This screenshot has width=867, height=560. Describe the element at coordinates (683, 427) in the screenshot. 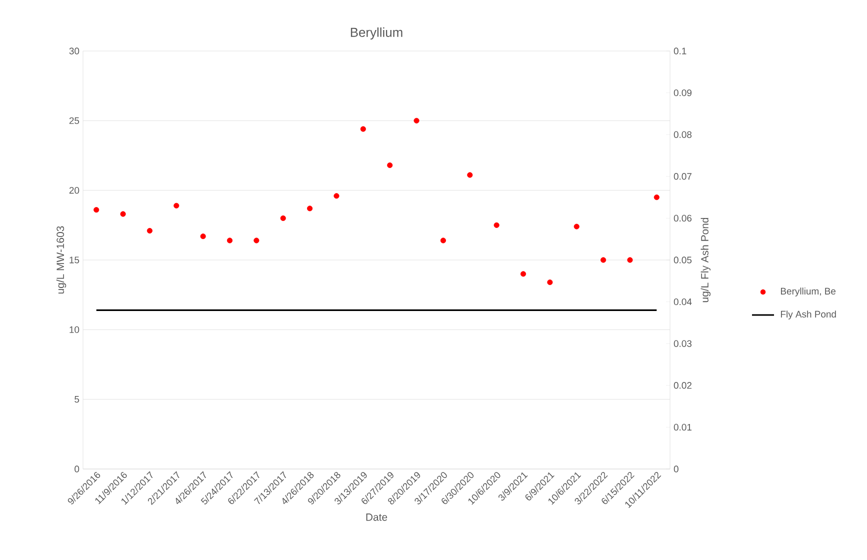

I see `y2-tick-label: 0.01` at that location.